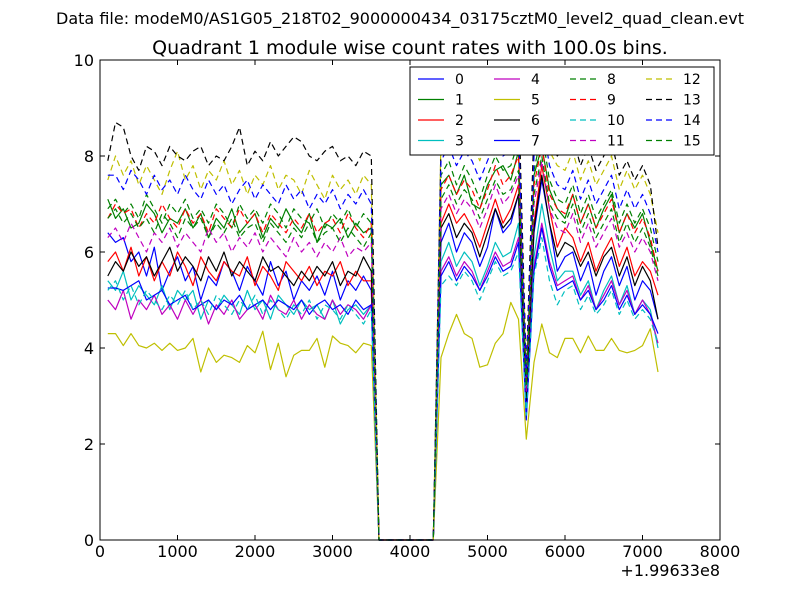 Image resolution: width=800 pixels, height=600 pixels. What do you see at coordinates (611, 101) in the screenshot?
I see `legend-label-9: 9` at bounding box center [611, 101].